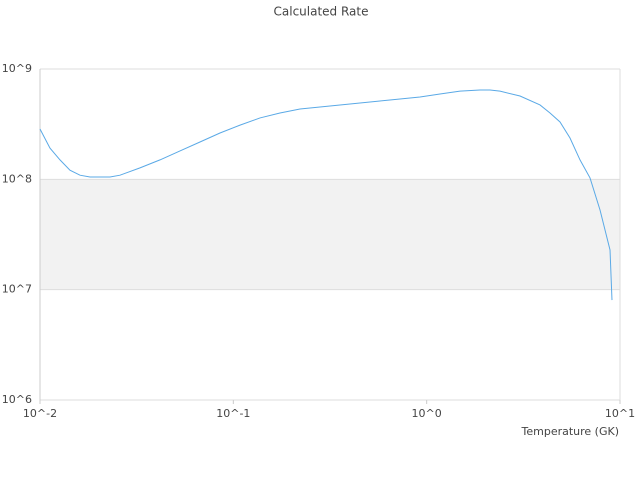 The height and width of the screenshot is (484, 640). I want to click on y-tick-label: 10^6, so click(17, 399).